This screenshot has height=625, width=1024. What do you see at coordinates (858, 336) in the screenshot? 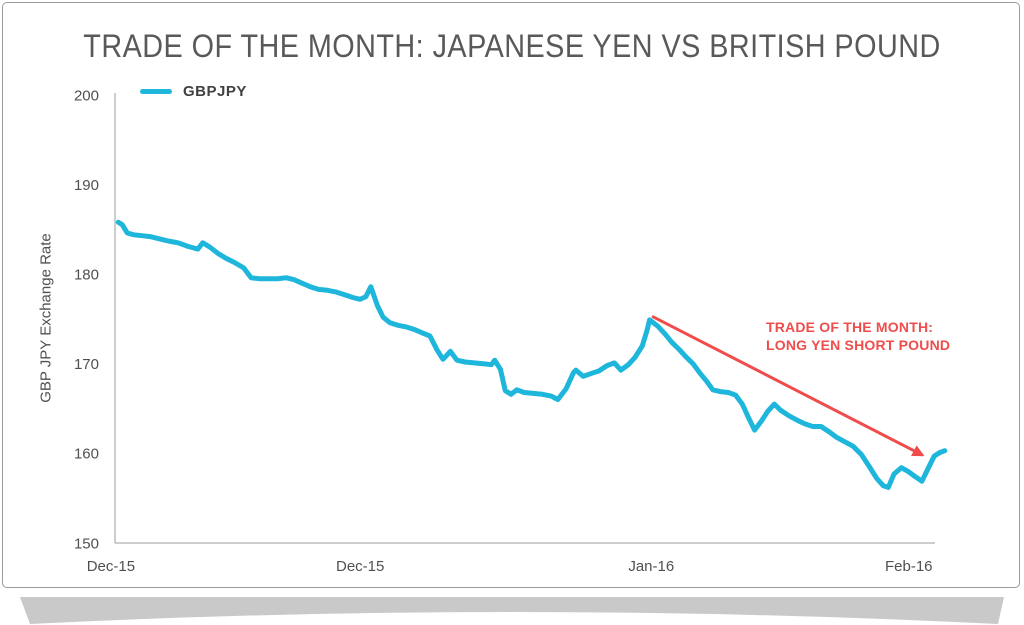
I see `trade-annotation: TRADE OF THE MONTH: LONG YEN SHORT POUND` at bounding box center [858, 336].